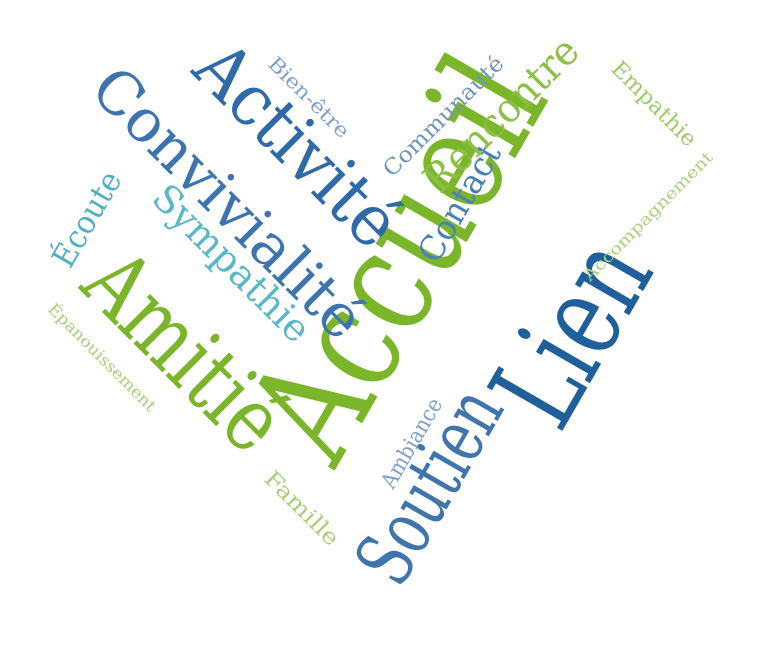 The width and height of the screenshot is (757, 660). Describe the element at coordinates (648, 216) in the screenshot. I see `word-accompagnement: Accompagnement` at that location.